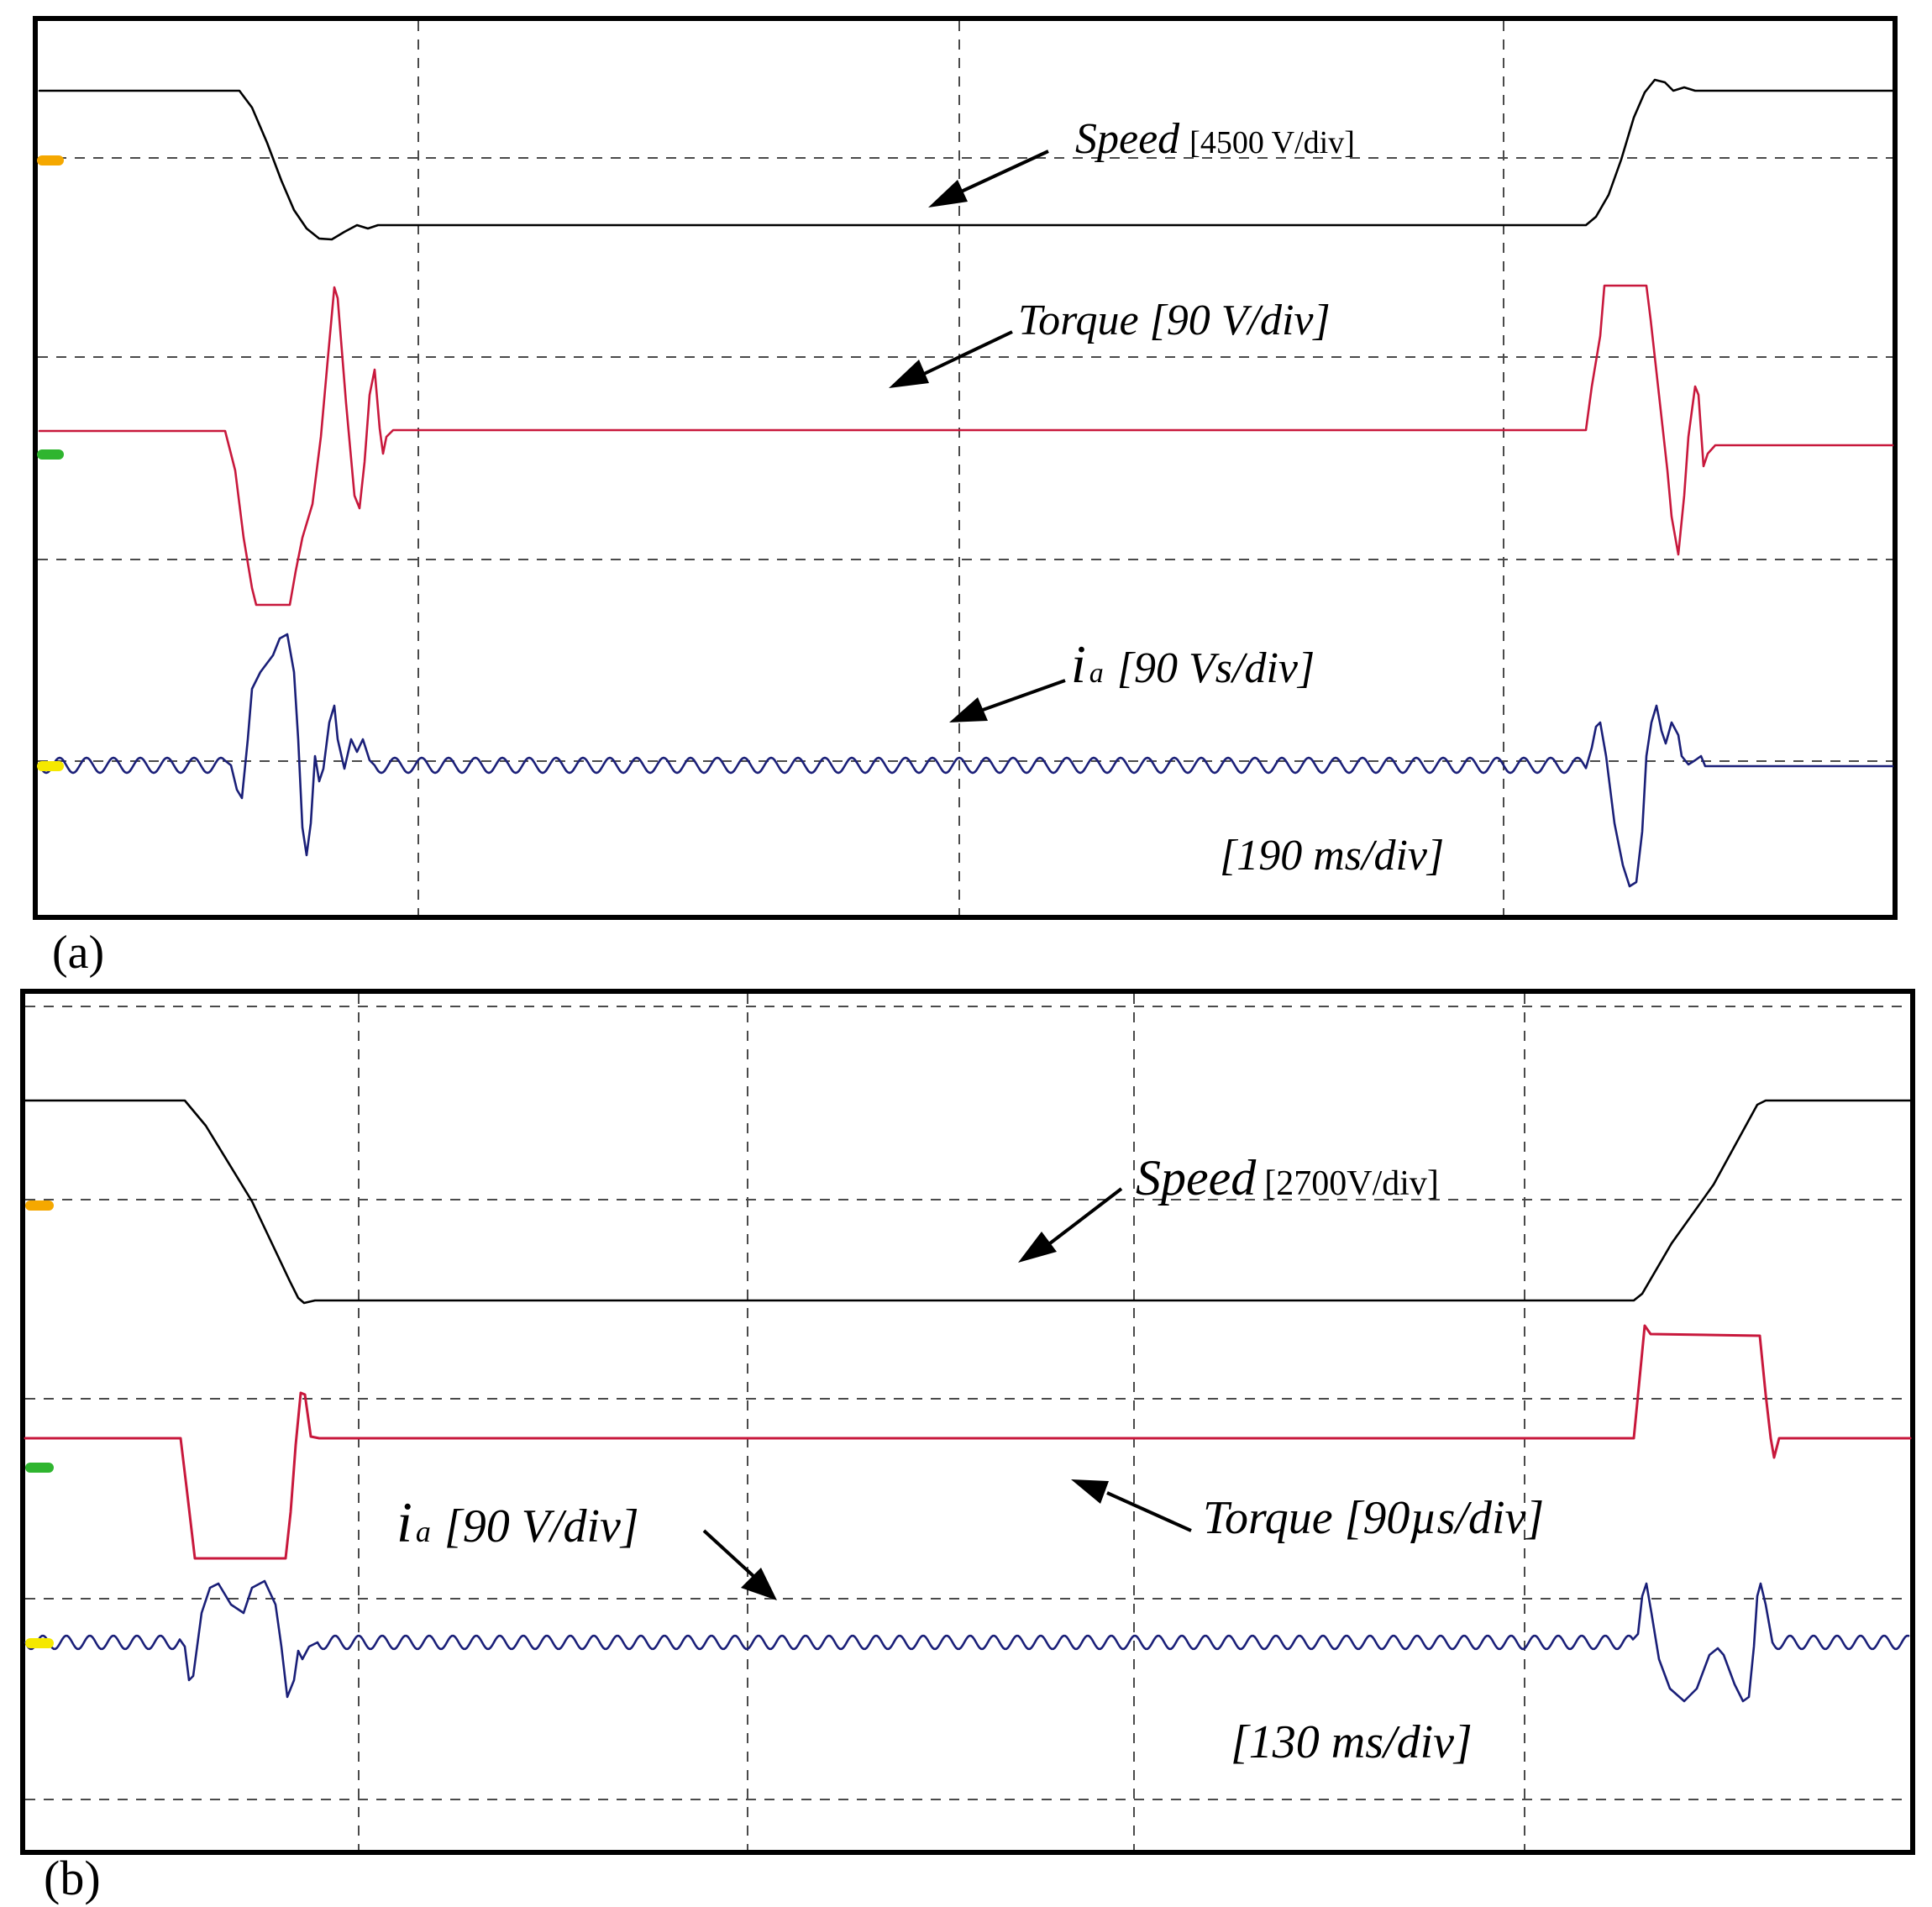 This screenshot has width=1932, height=1907. What do you see at coordinates (78, 953) in the screenshot?
I see `panel-caption-a: (a)` at bounding box center [78, 953].